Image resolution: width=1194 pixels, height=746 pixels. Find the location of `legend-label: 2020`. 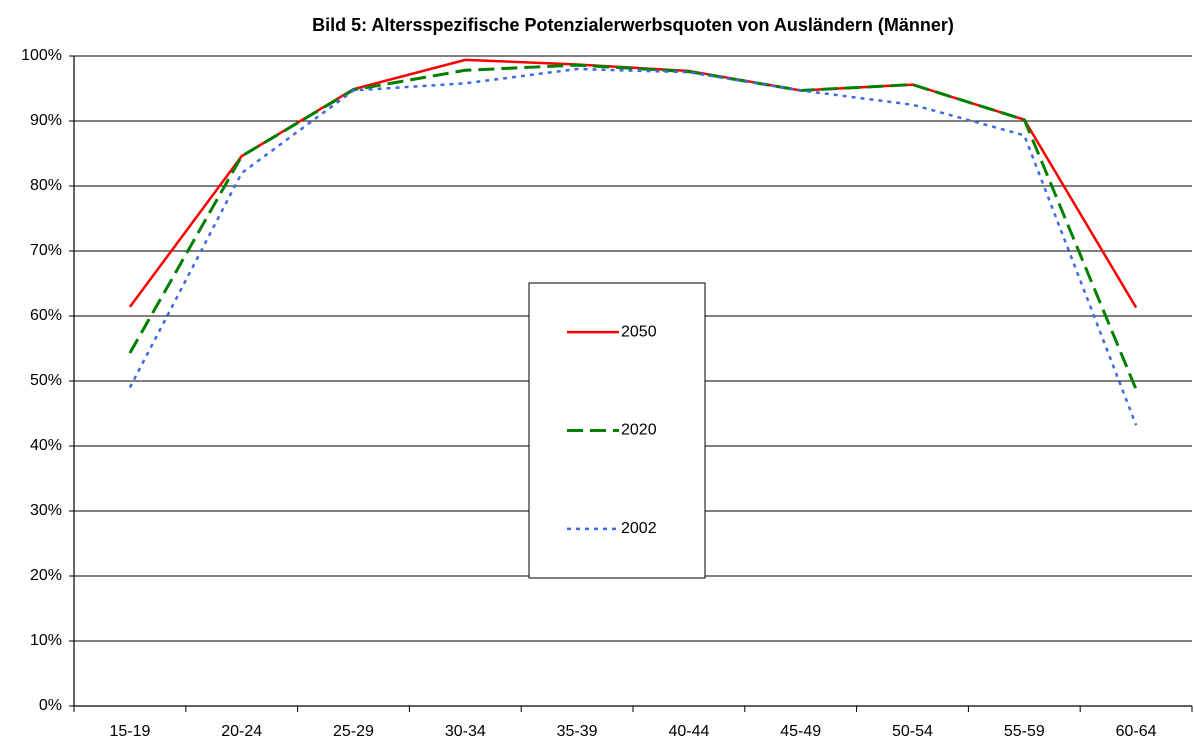

legend-label: 2020 is located at coordinates (639, 430).